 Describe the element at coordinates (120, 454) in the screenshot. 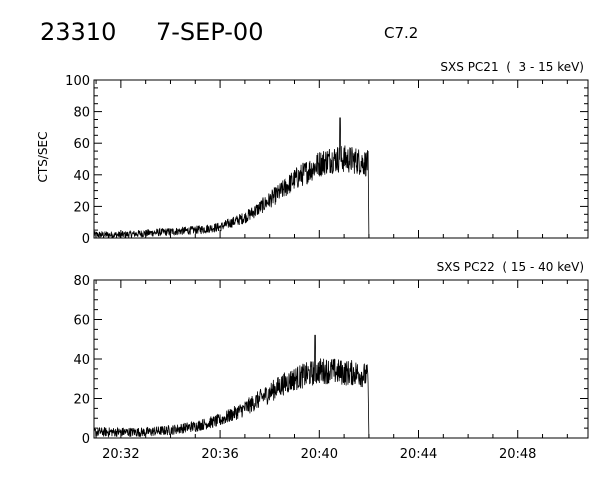

I see `x-tick-label: 20:32` at that location.